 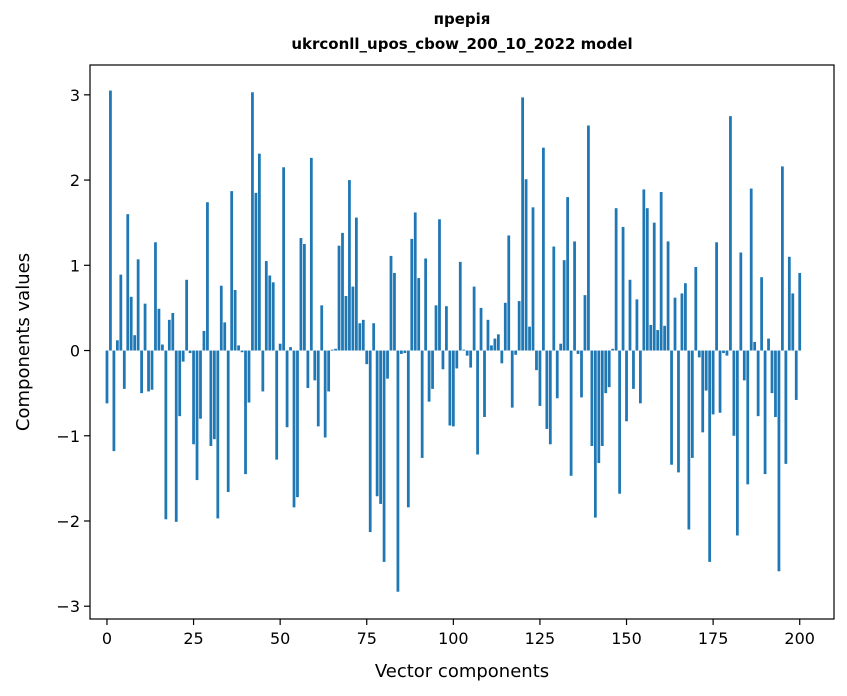 I want to click on y-tick-label: 2, so click(x=75, y=180).